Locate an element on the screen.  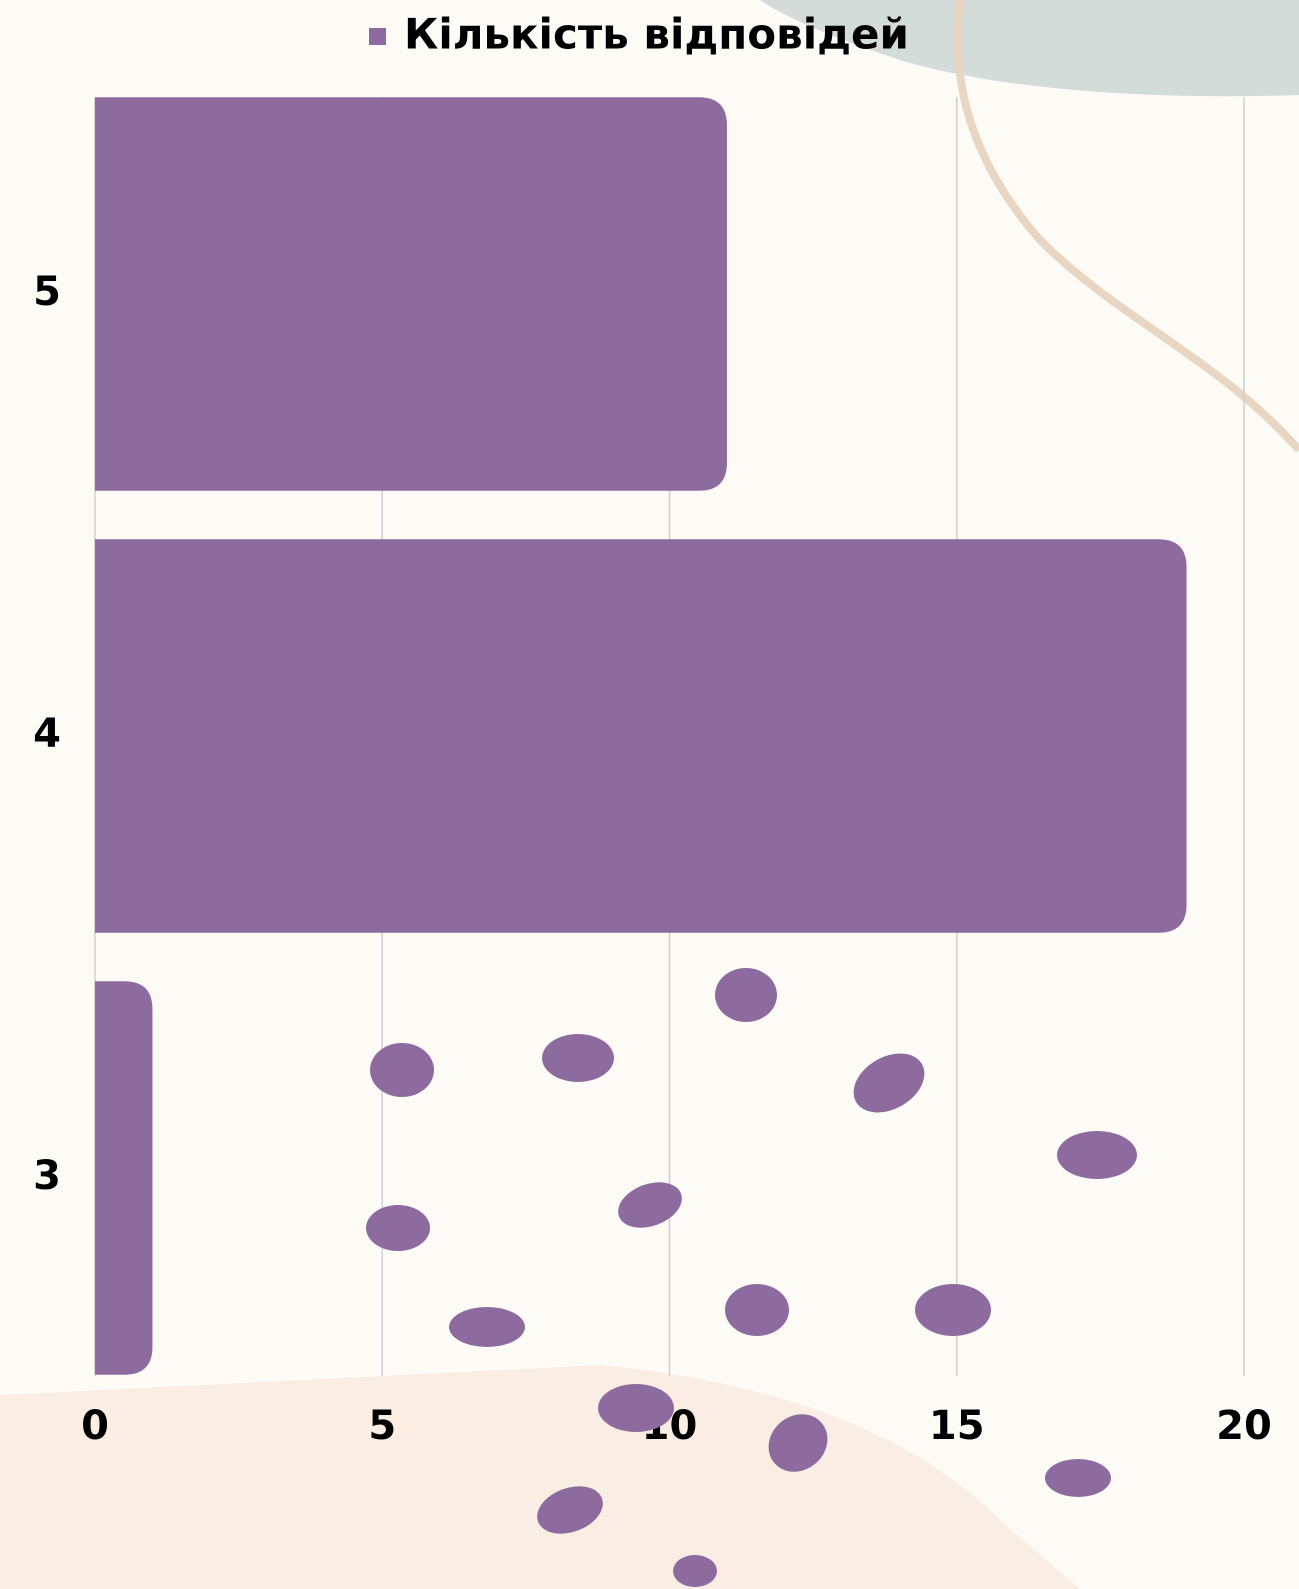
x-tick-label: 5 is located at coordinates (382, 1426).